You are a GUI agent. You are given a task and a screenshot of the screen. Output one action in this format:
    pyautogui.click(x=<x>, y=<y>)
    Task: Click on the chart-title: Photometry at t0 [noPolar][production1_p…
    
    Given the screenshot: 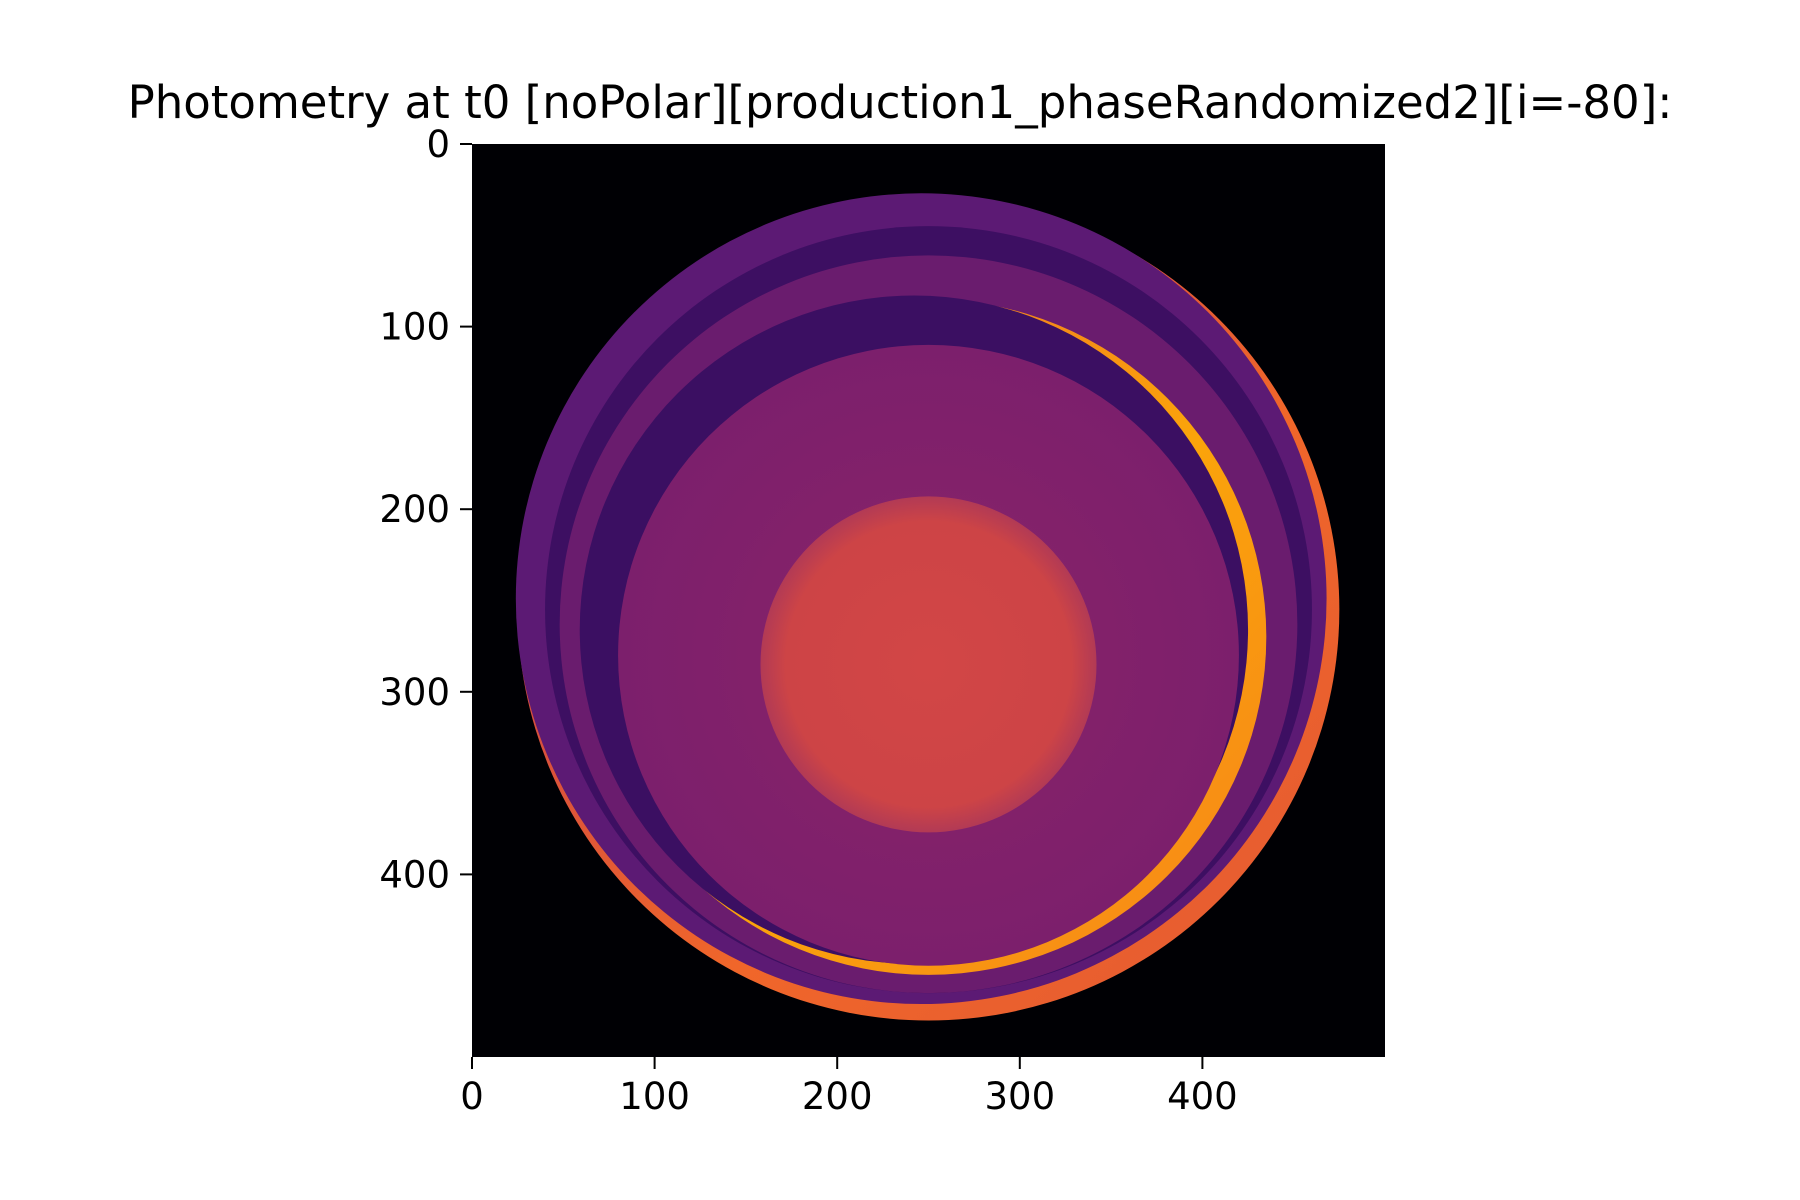 What is the action you would take?
    pyautogui.click(x=900, y=102)
    